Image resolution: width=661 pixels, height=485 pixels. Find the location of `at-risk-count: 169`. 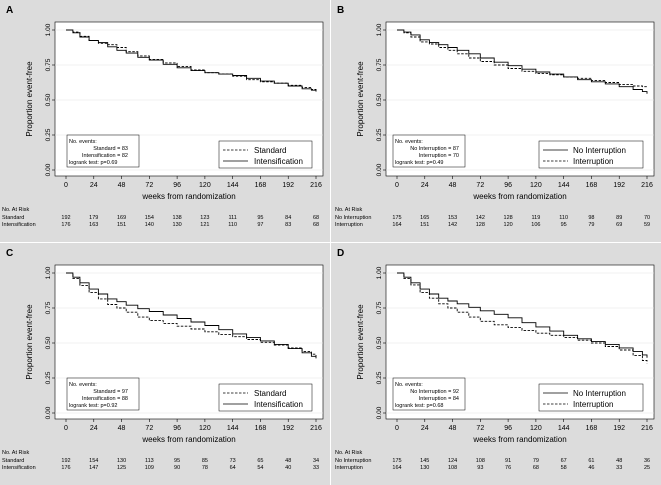

at-risk-count: 169 is located at coordinates (121, 218).